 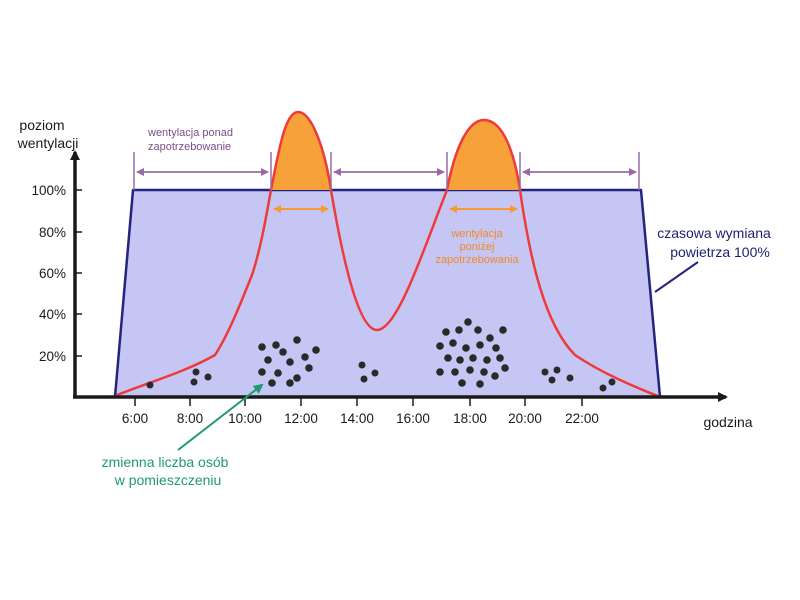 What do you see at coordinates (52, 232) in the screenshot?
I see `y-tick-80: 80%` at bounding box center [52, 232].